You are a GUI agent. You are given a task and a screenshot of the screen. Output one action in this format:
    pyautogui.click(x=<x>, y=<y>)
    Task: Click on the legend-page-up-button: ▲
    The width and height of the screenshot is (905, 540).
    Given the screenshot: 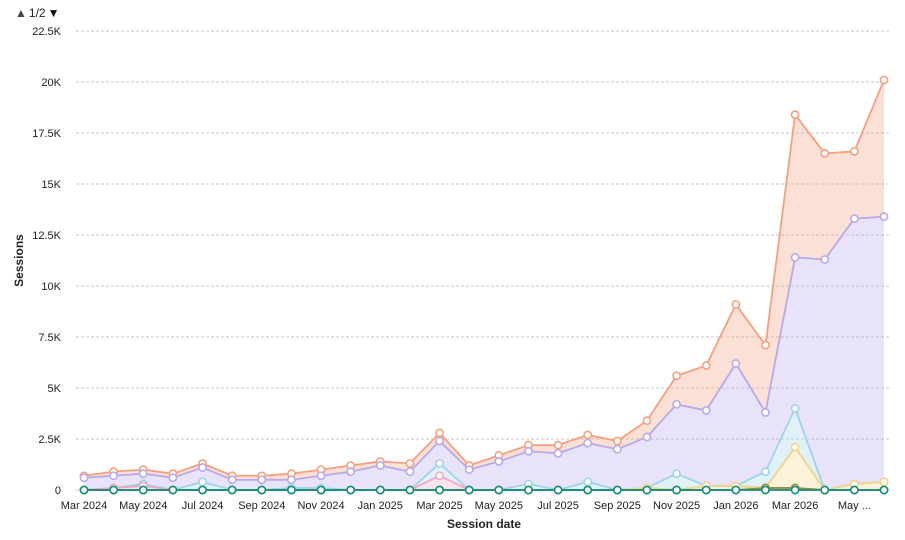 What is the action you would take?
    pyautogui.click(x=21, y=13)
    